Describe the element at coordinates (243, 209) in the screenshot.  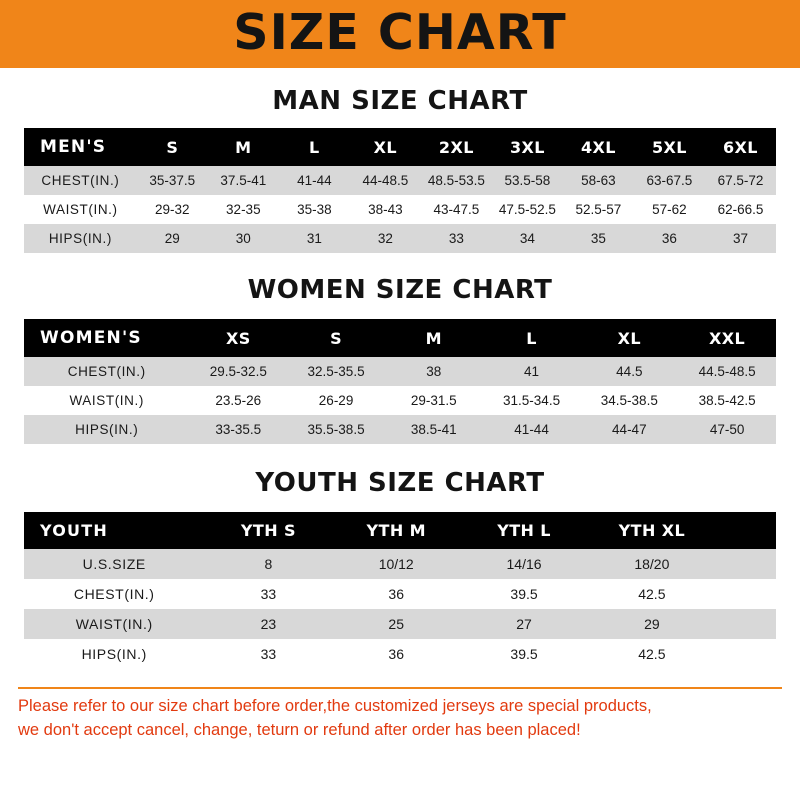
I see `cell: 32-35` at that location.